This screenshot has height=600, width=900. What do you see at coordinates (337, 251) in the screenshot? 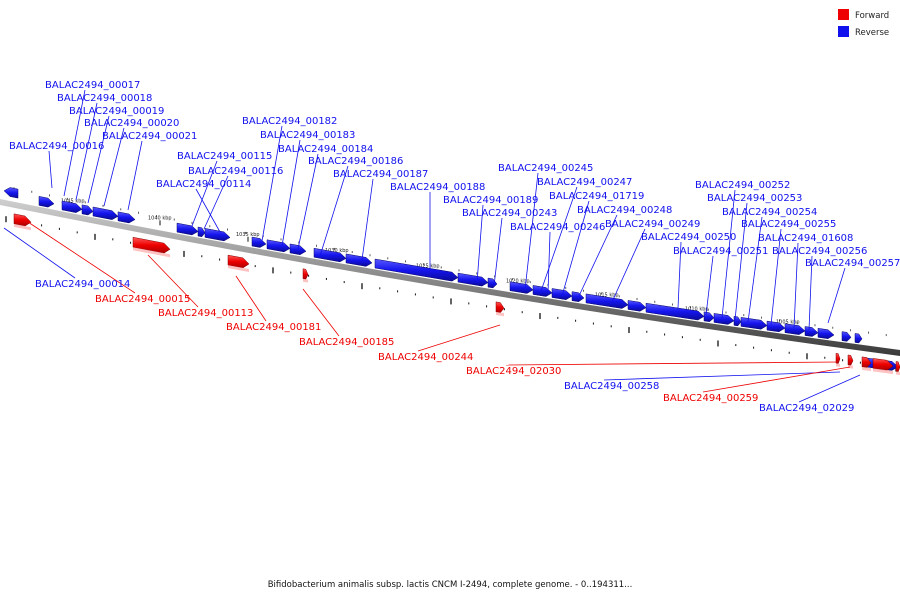
I see `scale-label: 1030 kbp` at bounding box center [337, 251].